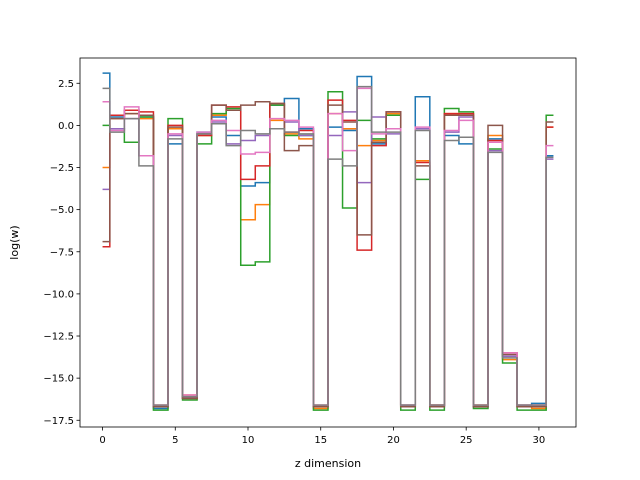  Describe the element at coordinates (466, 440) in the screenshot. I see `x-tick-label: 25` at that location.